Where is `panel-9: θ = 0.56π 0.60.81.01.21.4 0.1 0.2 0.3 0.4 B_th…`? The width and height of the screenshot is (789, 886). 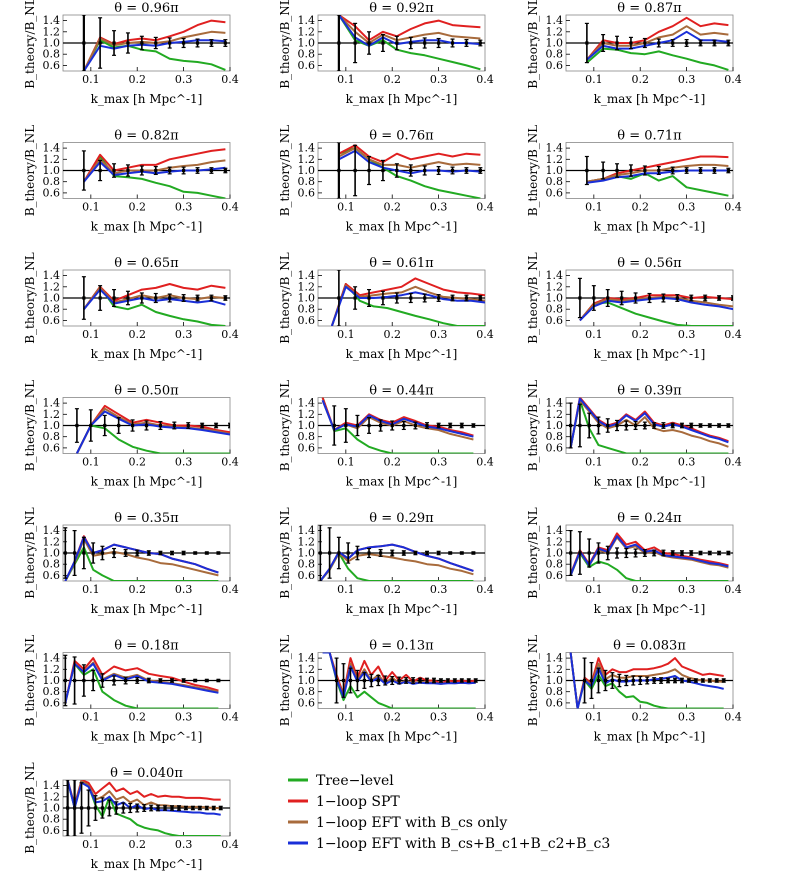 panel-9: θ = 0.56π 0.60.81.01.21.4 0.1 0.2 0.3 0.4 B_th… is located at coordinates (634, 306).